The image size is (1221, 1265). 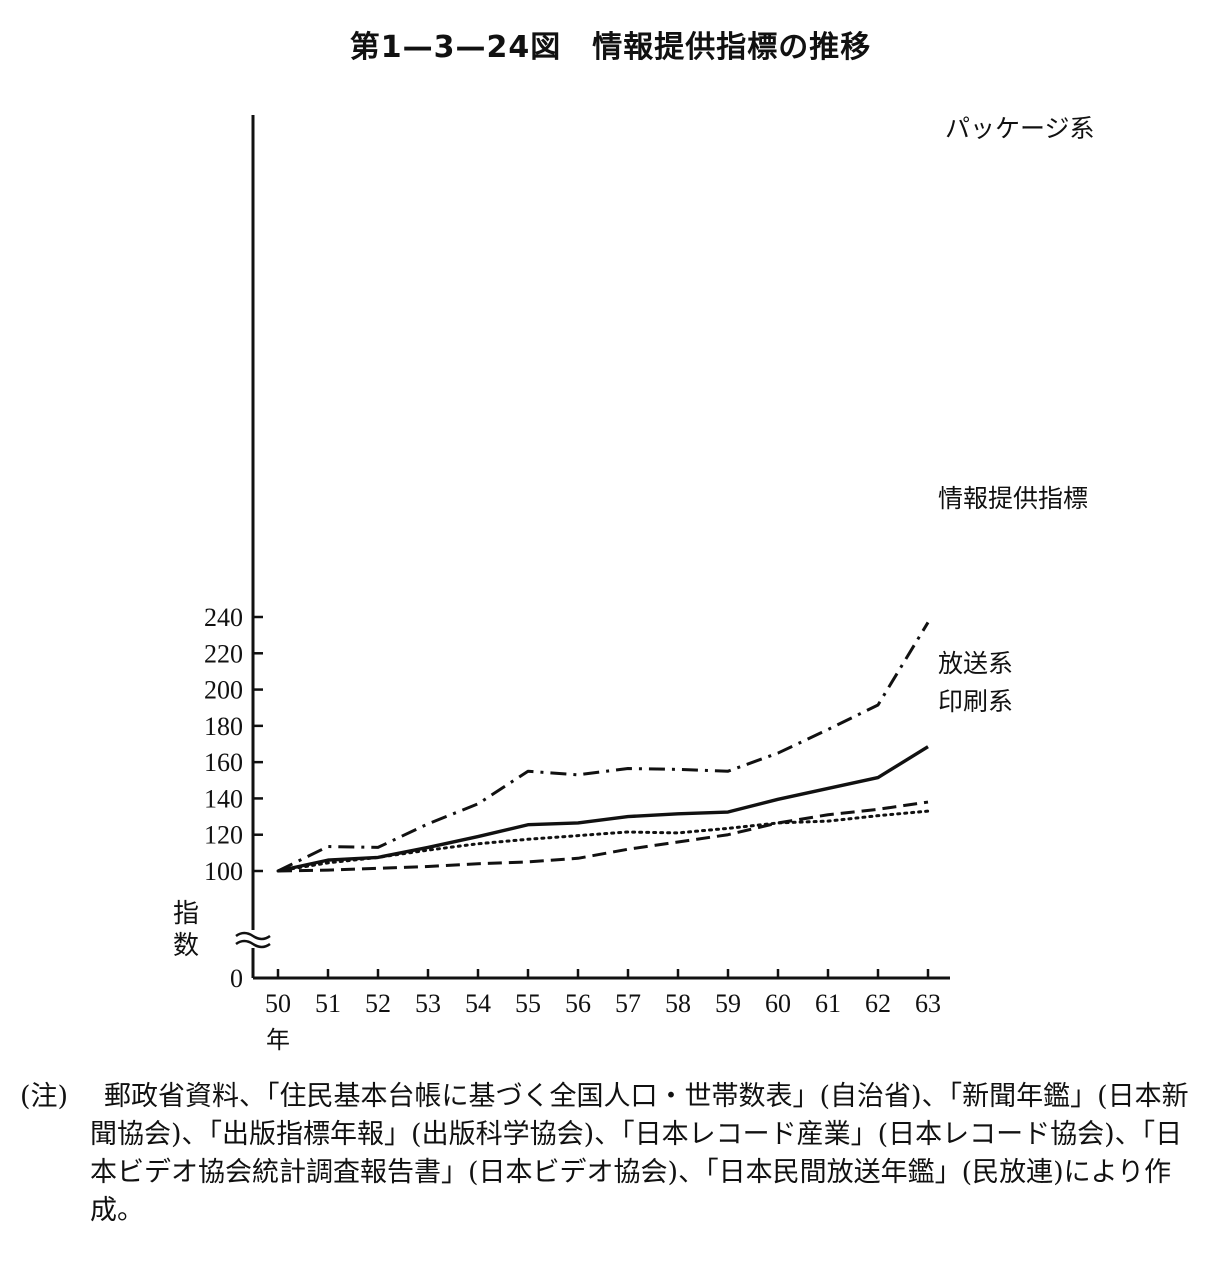 What do you see at coordinates (828, 1003) in the screenshot?
I see `x-tick-label: 61` at bounding box center [828, 1003].